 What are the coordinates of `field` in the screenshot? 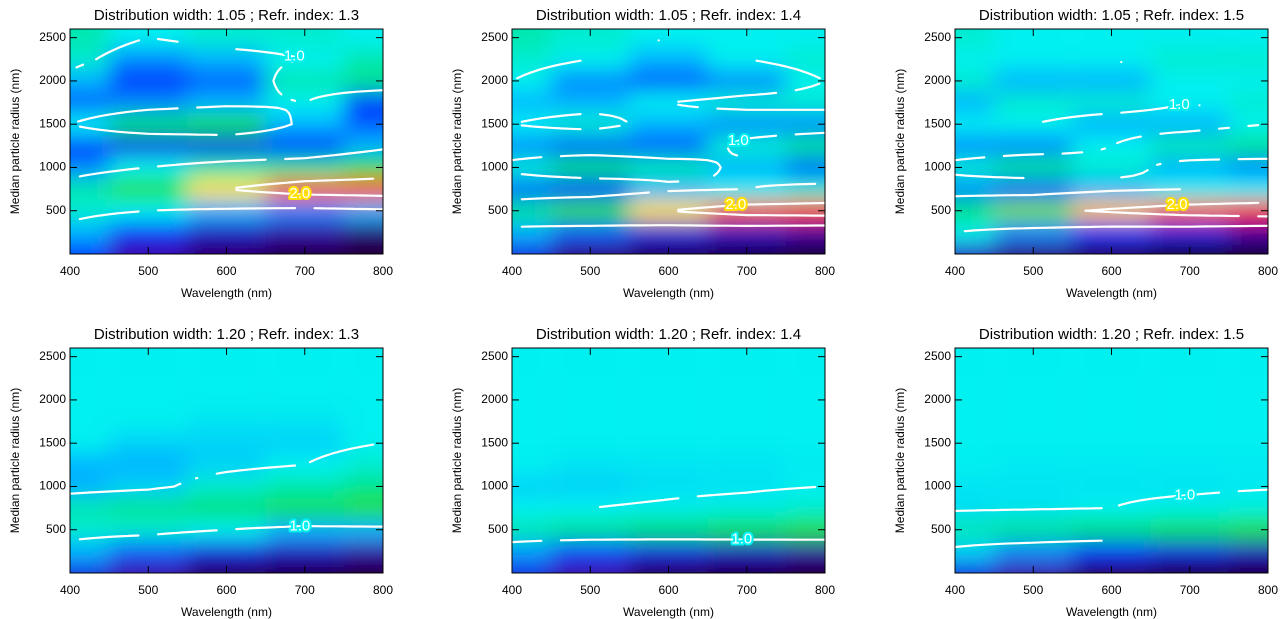 It's located at (226, 141).